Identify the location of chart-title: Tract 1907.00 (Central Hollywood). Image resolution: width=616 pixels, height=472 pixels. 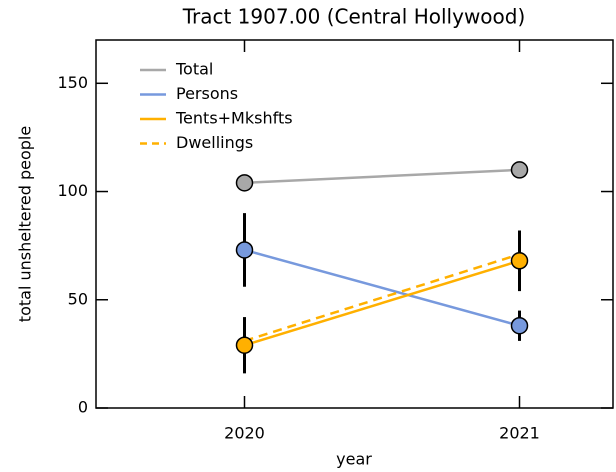
(354, 17).